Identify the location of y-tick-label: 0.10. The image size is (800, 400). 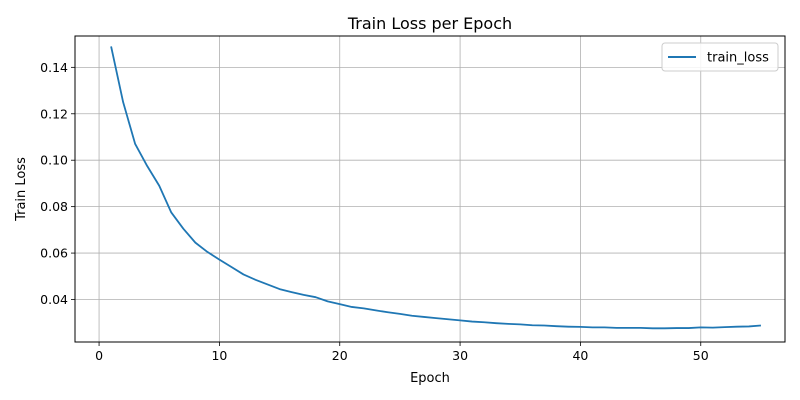
(54, 160).